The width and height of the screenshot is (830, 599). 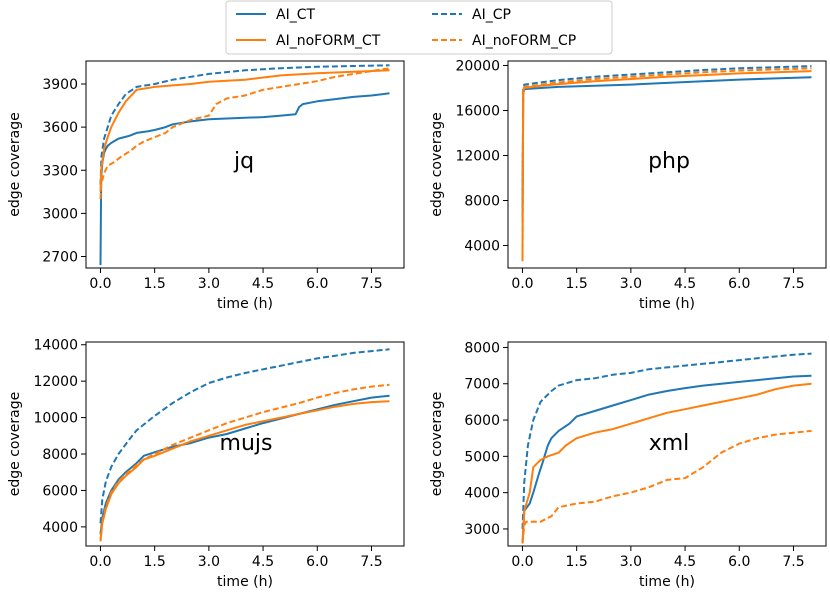 I want to click on legend: AI_CT AI_CP AI_noFORM_CT AI_noFORM_CP, so click(x=419, y=27).